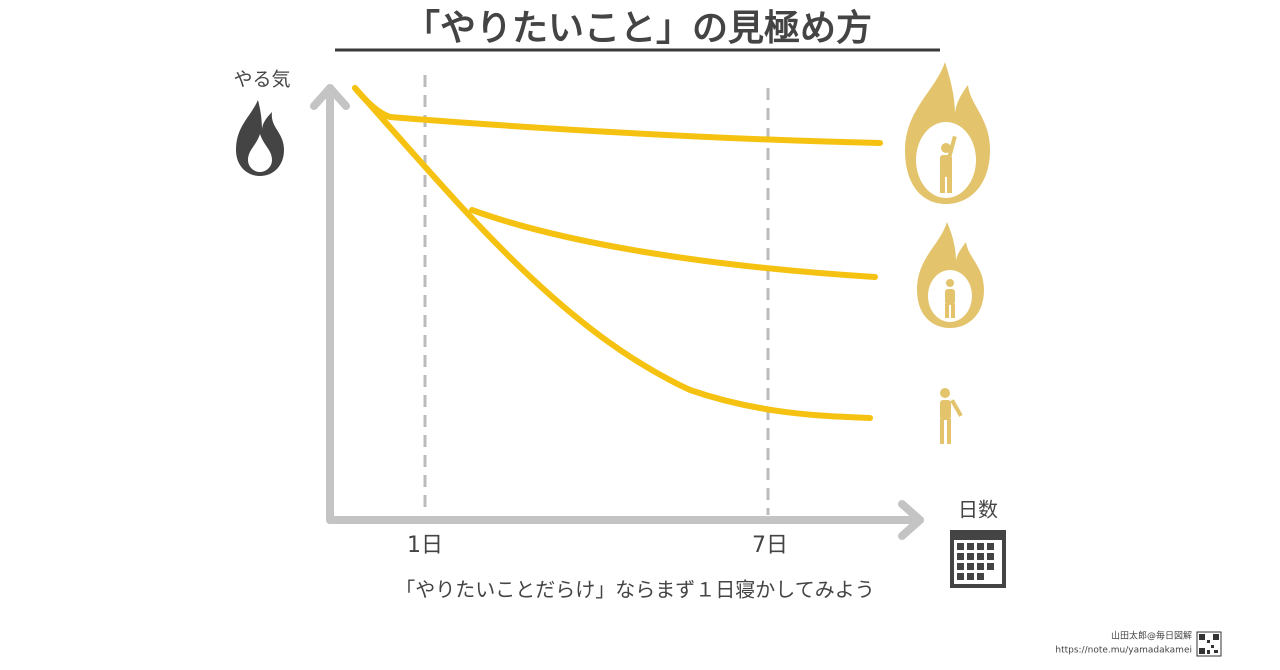 The height and width of the screenshot is (670, 1280). I want to click on person-standing, so click(950, 298).